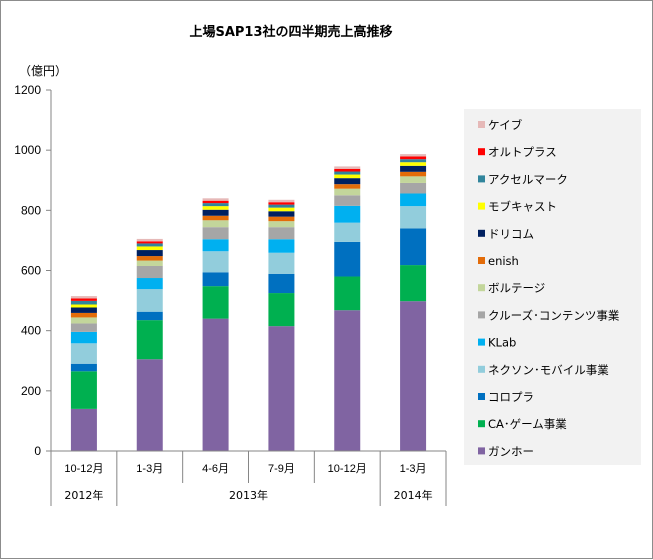  Describe the element at coordinates (215, 469) in the screenshot. I see `x-category-label: 4-6月` at that location.